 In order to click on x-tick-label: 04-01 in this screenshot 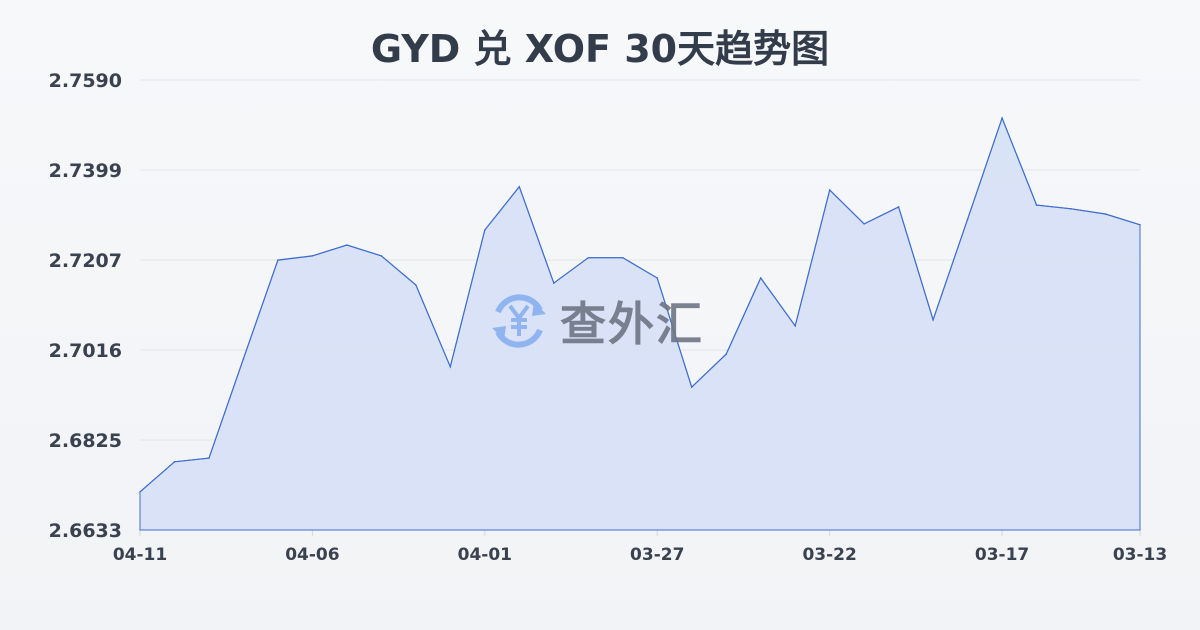, I will do `click(485, 555)`.